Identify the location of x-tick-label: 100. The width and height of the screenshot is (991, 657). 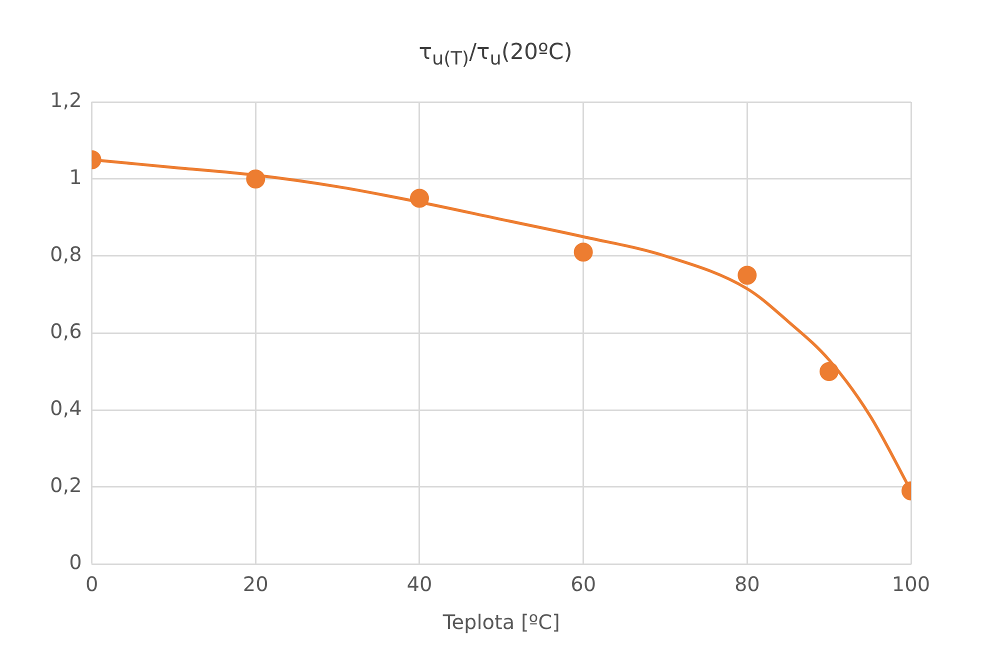
(911, 584).